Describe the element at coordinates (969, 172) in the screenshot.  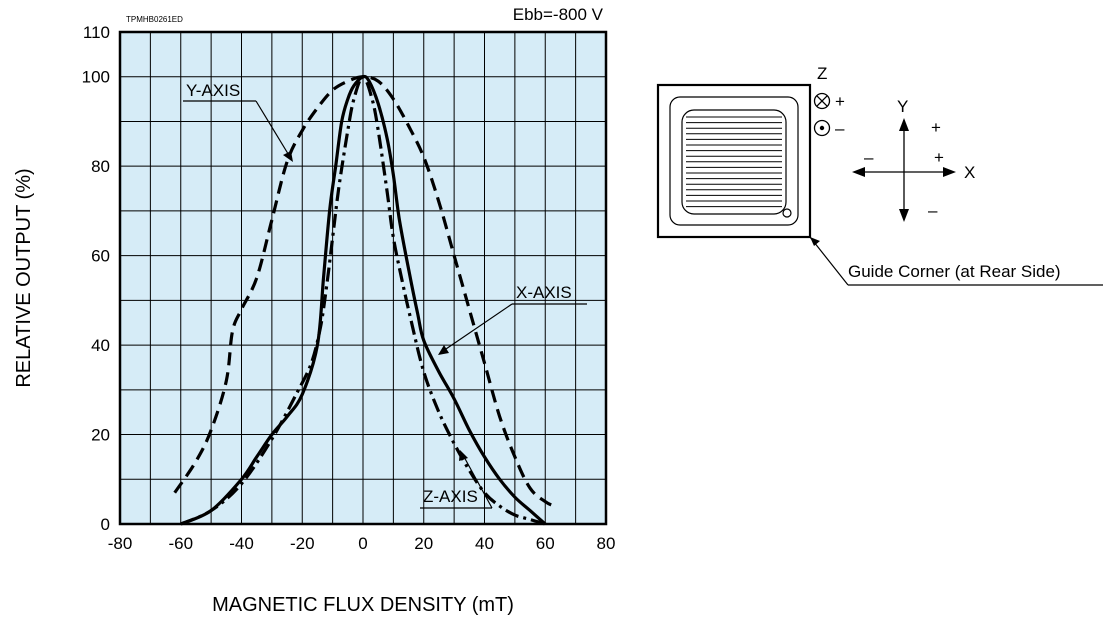
I see `x-axis-letter: X` at that location.